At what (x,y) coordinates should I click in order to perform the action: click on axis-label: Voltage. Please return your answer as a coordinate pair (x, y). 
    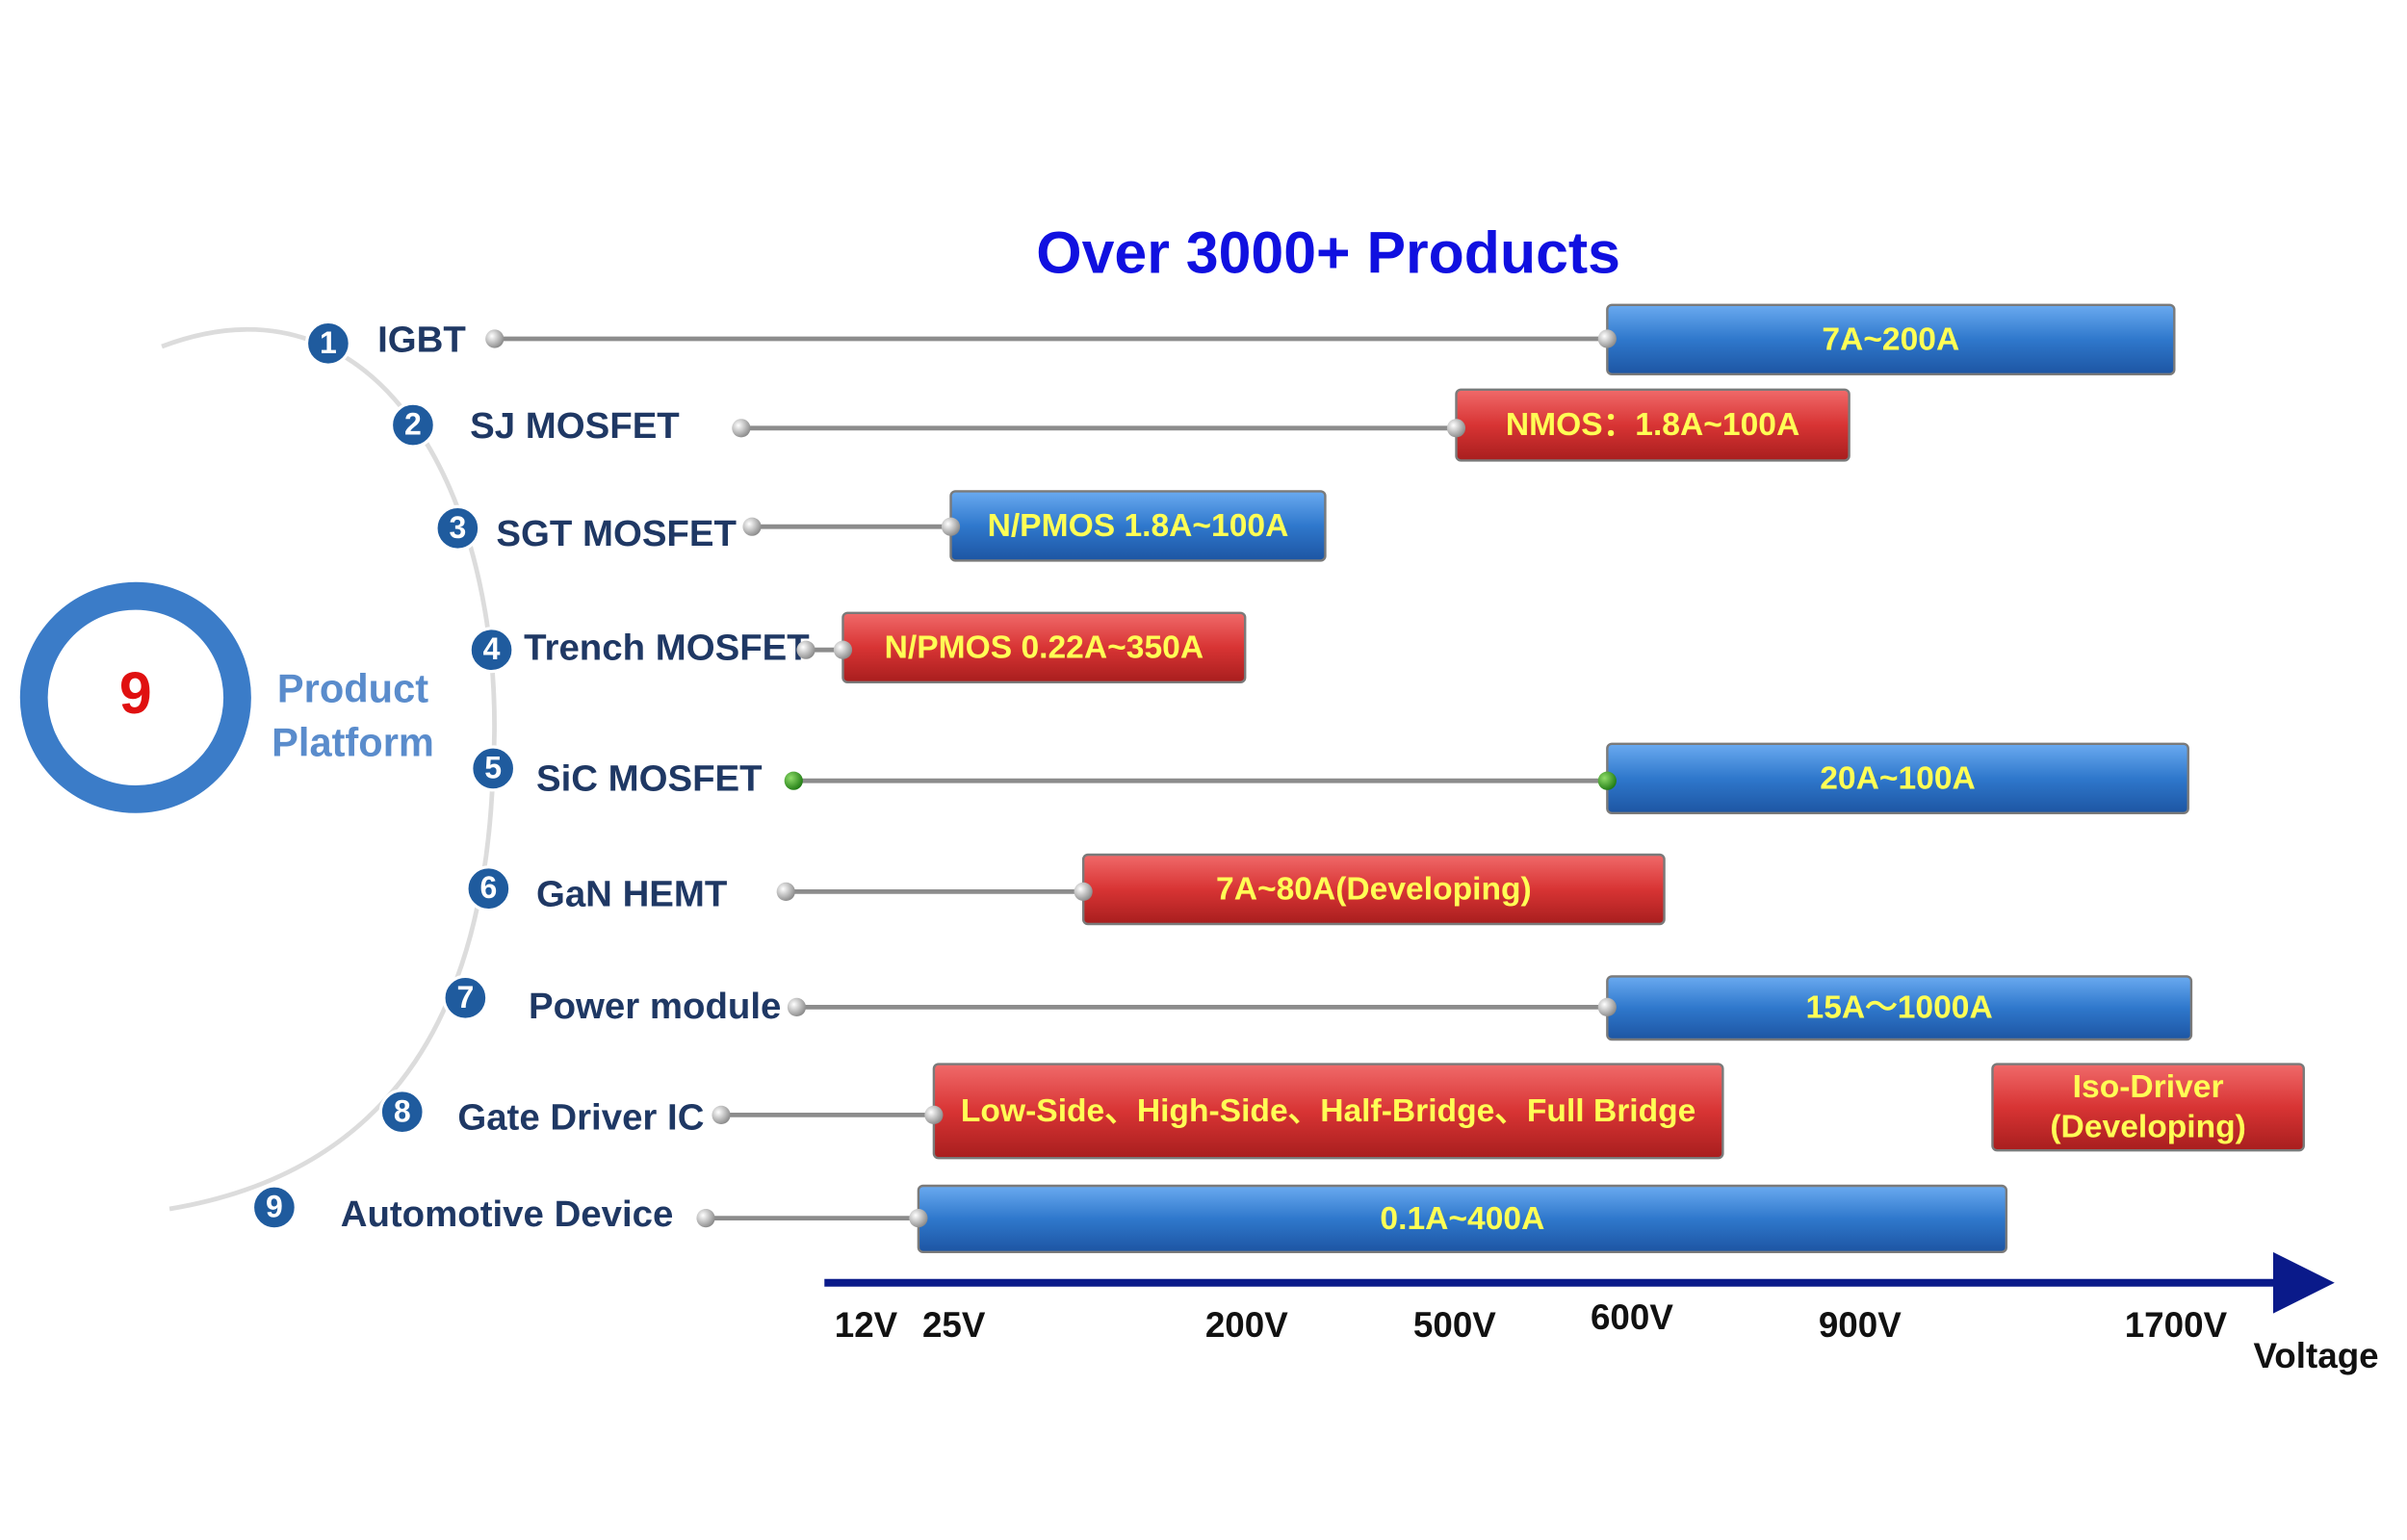
    Looking at the image, I should click on (2315, 1355).